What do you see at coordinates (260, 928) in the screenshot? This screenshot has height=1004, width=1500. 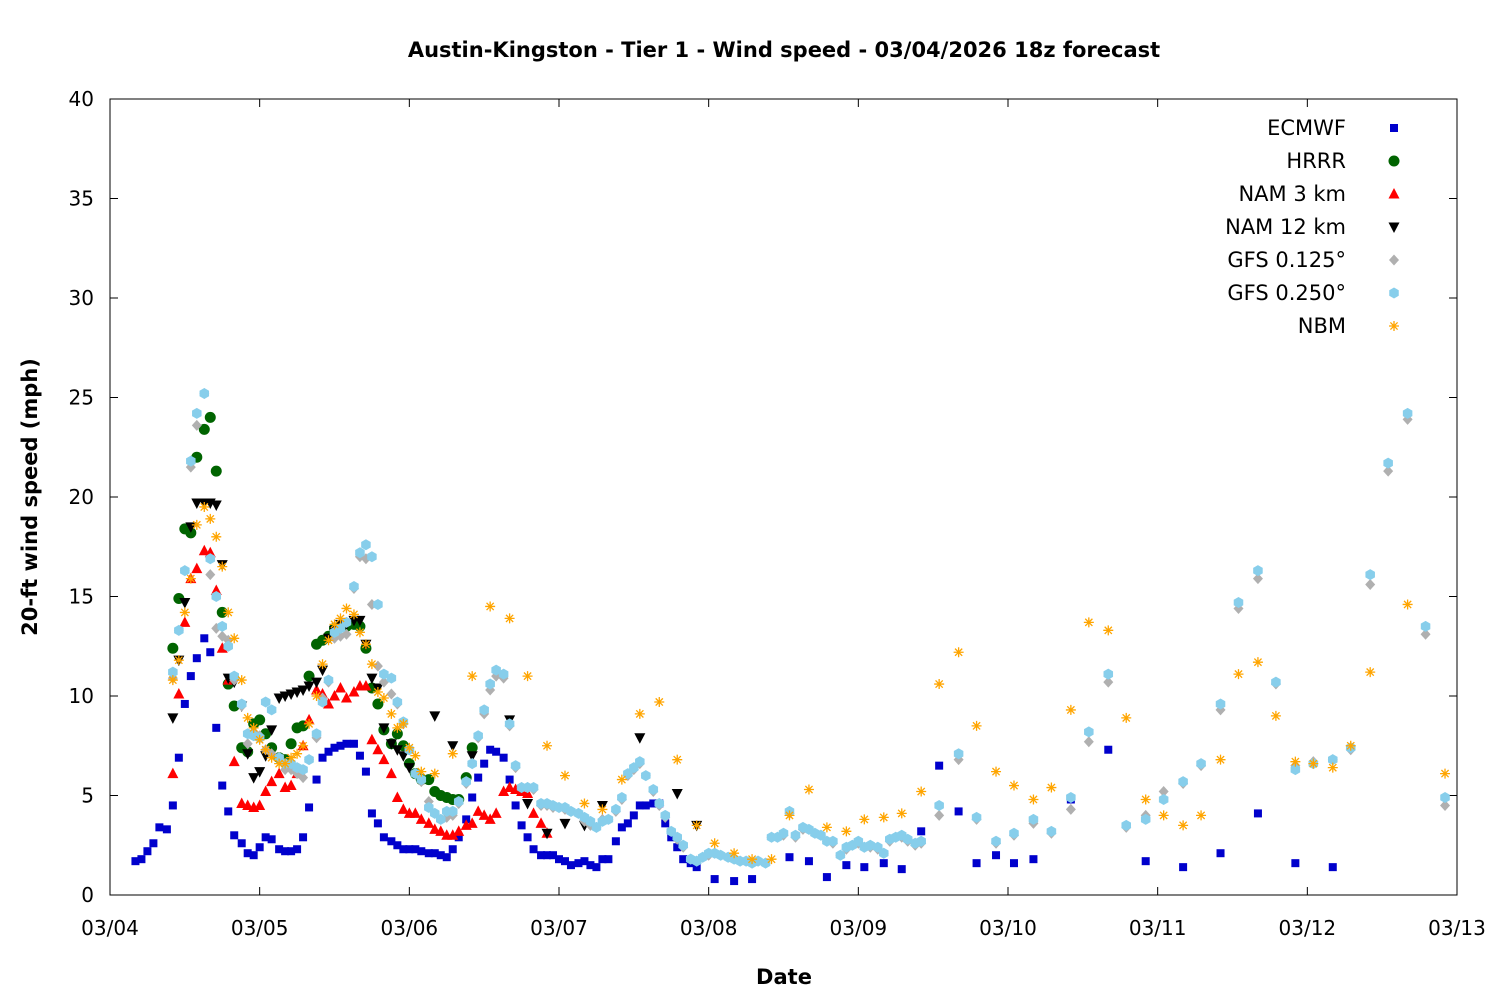 I see `x-tick-label: 03/05` at bounding box center [260, 928].